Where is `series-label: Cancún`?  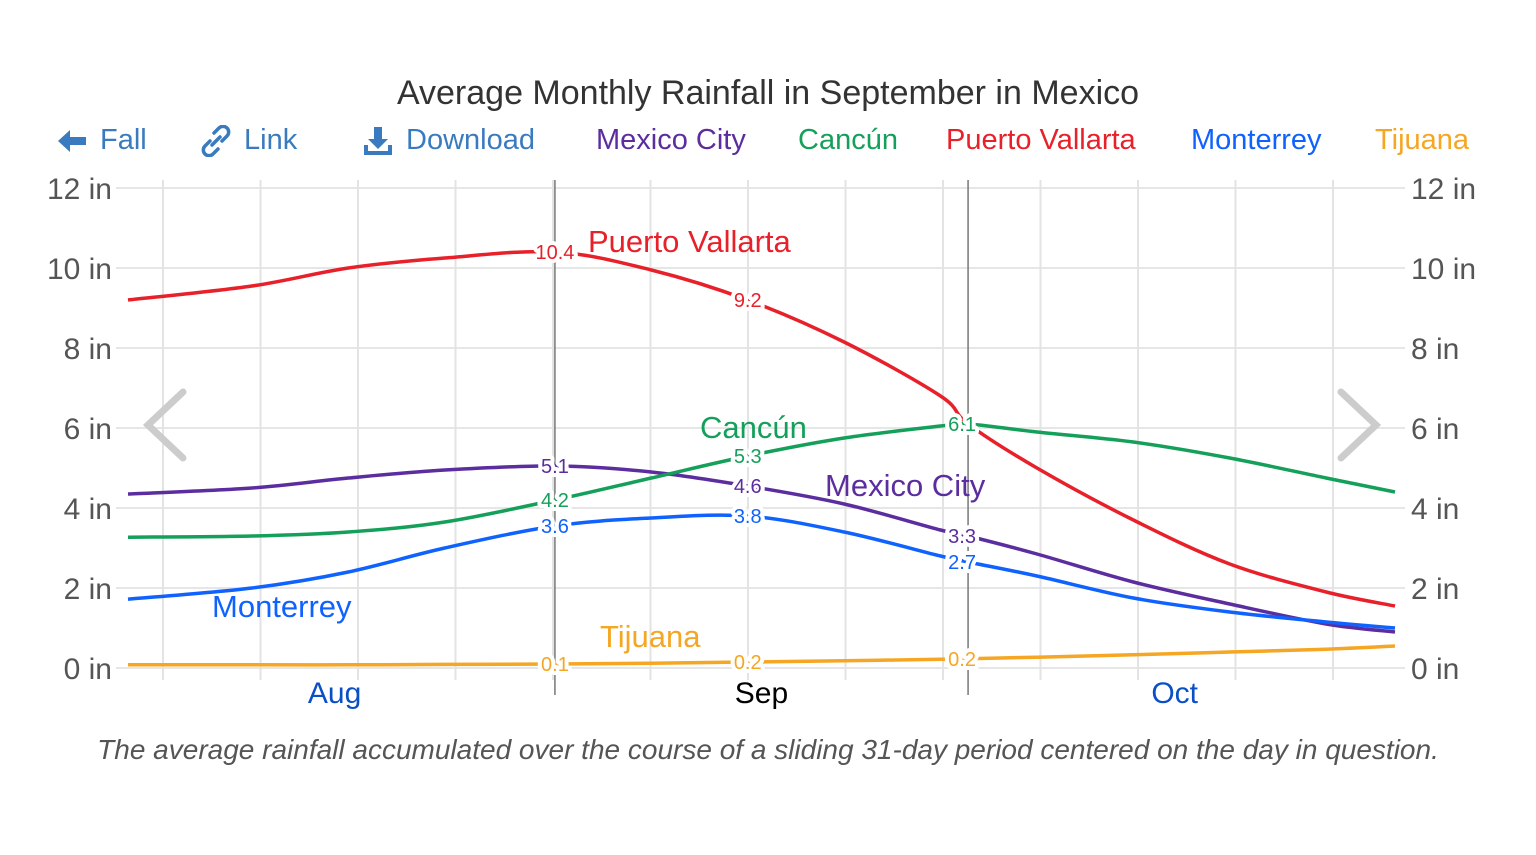
series-label: Cancún is located at coordinates (753, 427).